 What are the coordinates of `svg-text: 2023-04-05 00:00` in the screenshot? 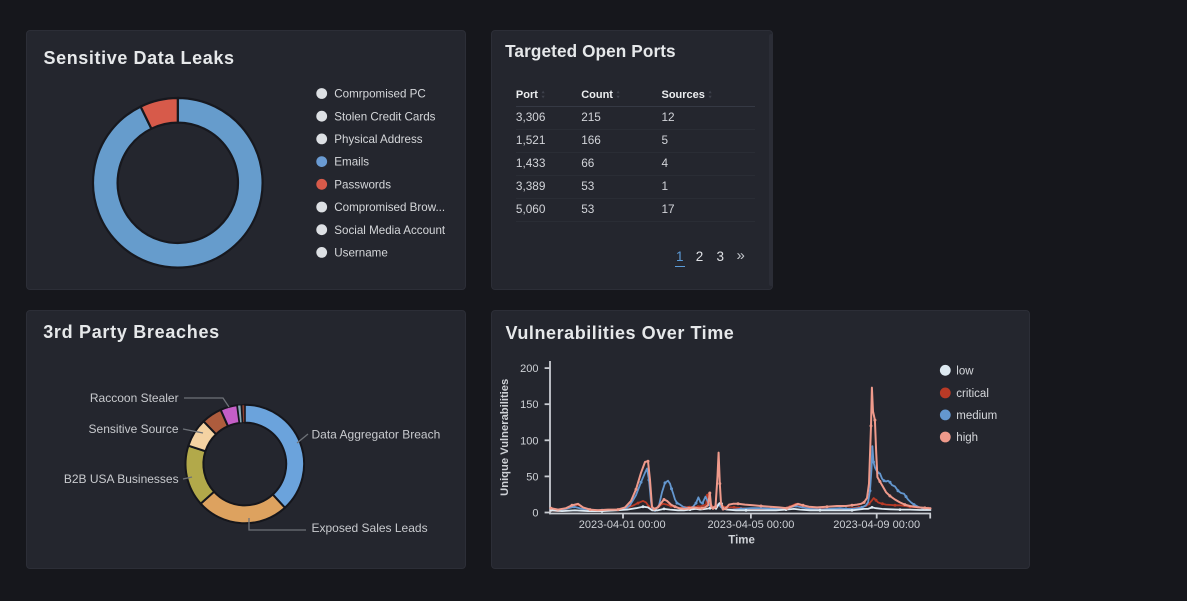 It's located at (750, 525).